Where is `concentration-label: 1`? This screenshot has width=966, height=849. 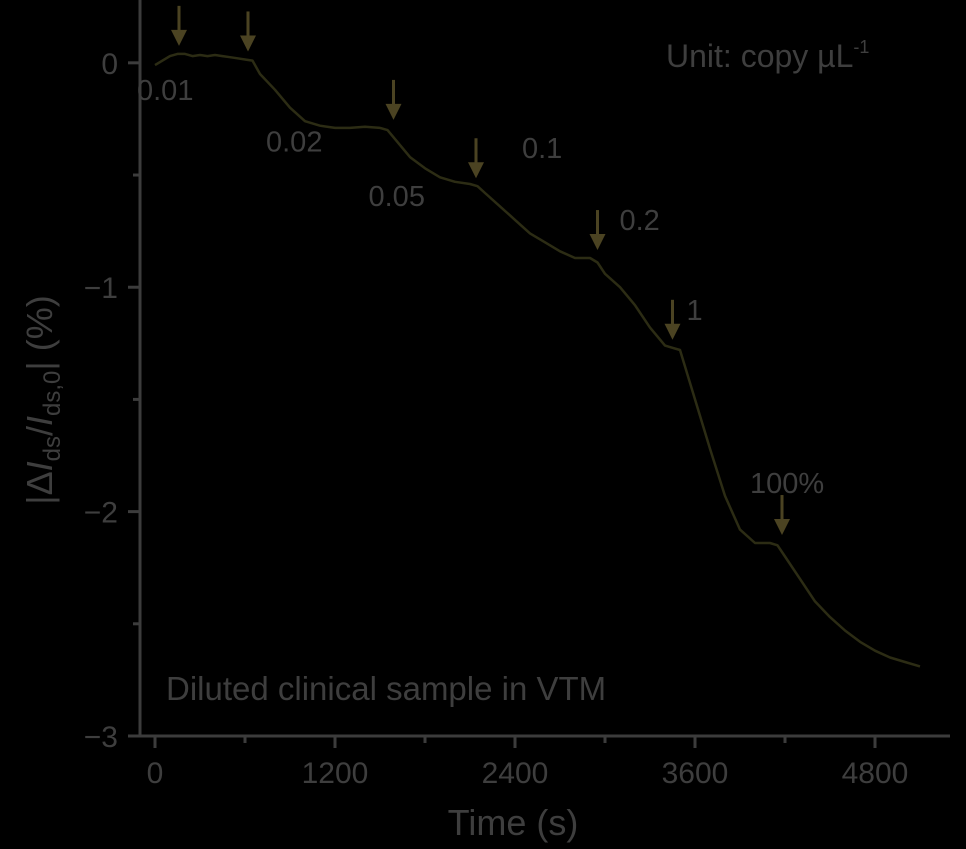
concentration-label: 1 is located at coordinates (695, 311).